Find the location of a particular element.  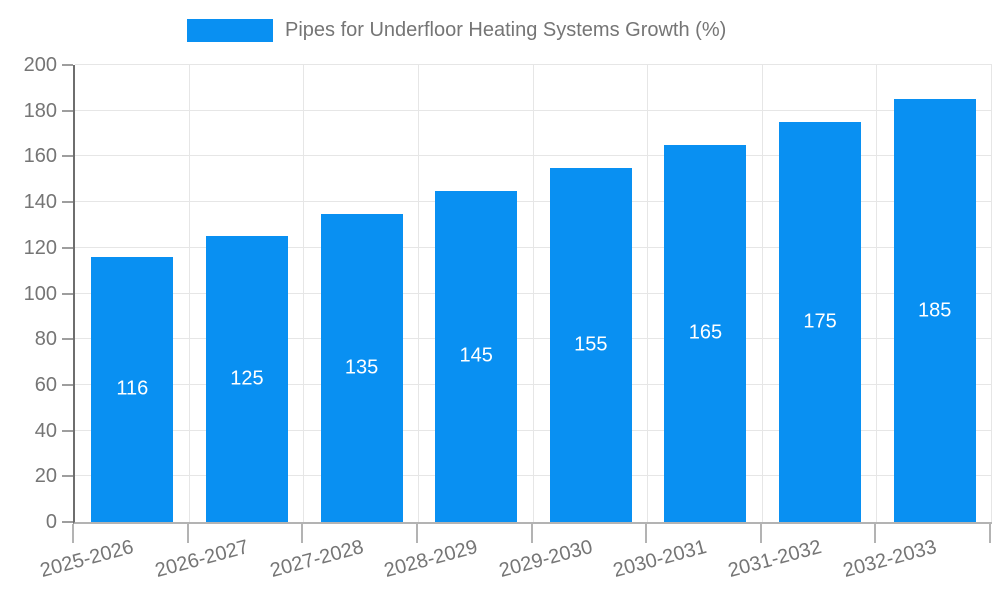

y-axis-tick-label: 0 is located at coordinates (51, 522).